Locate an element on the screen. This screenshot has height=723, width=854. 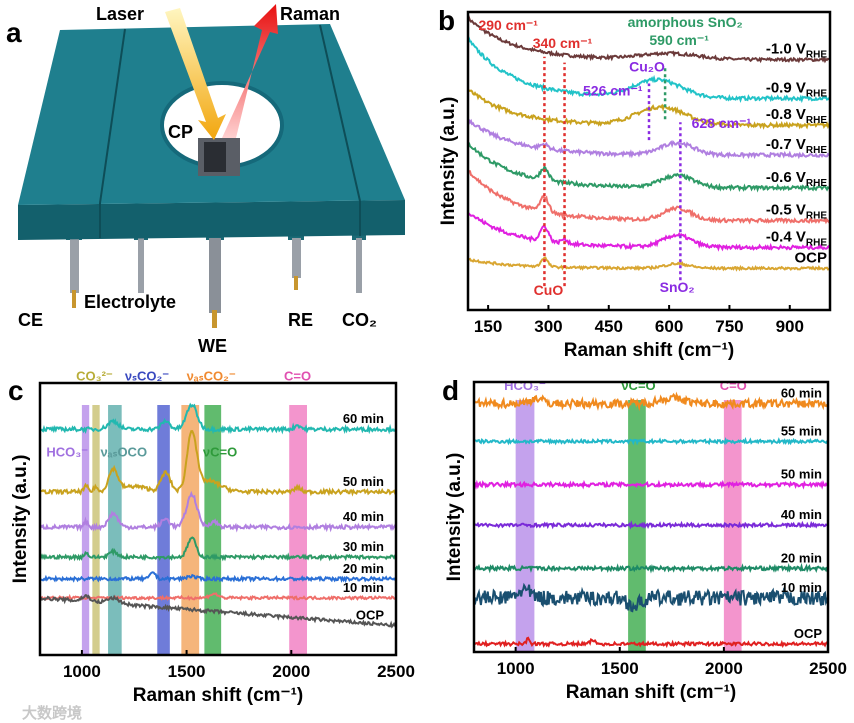
series-label-4: -0.6 VRHE is located at coordinates (796, 179).